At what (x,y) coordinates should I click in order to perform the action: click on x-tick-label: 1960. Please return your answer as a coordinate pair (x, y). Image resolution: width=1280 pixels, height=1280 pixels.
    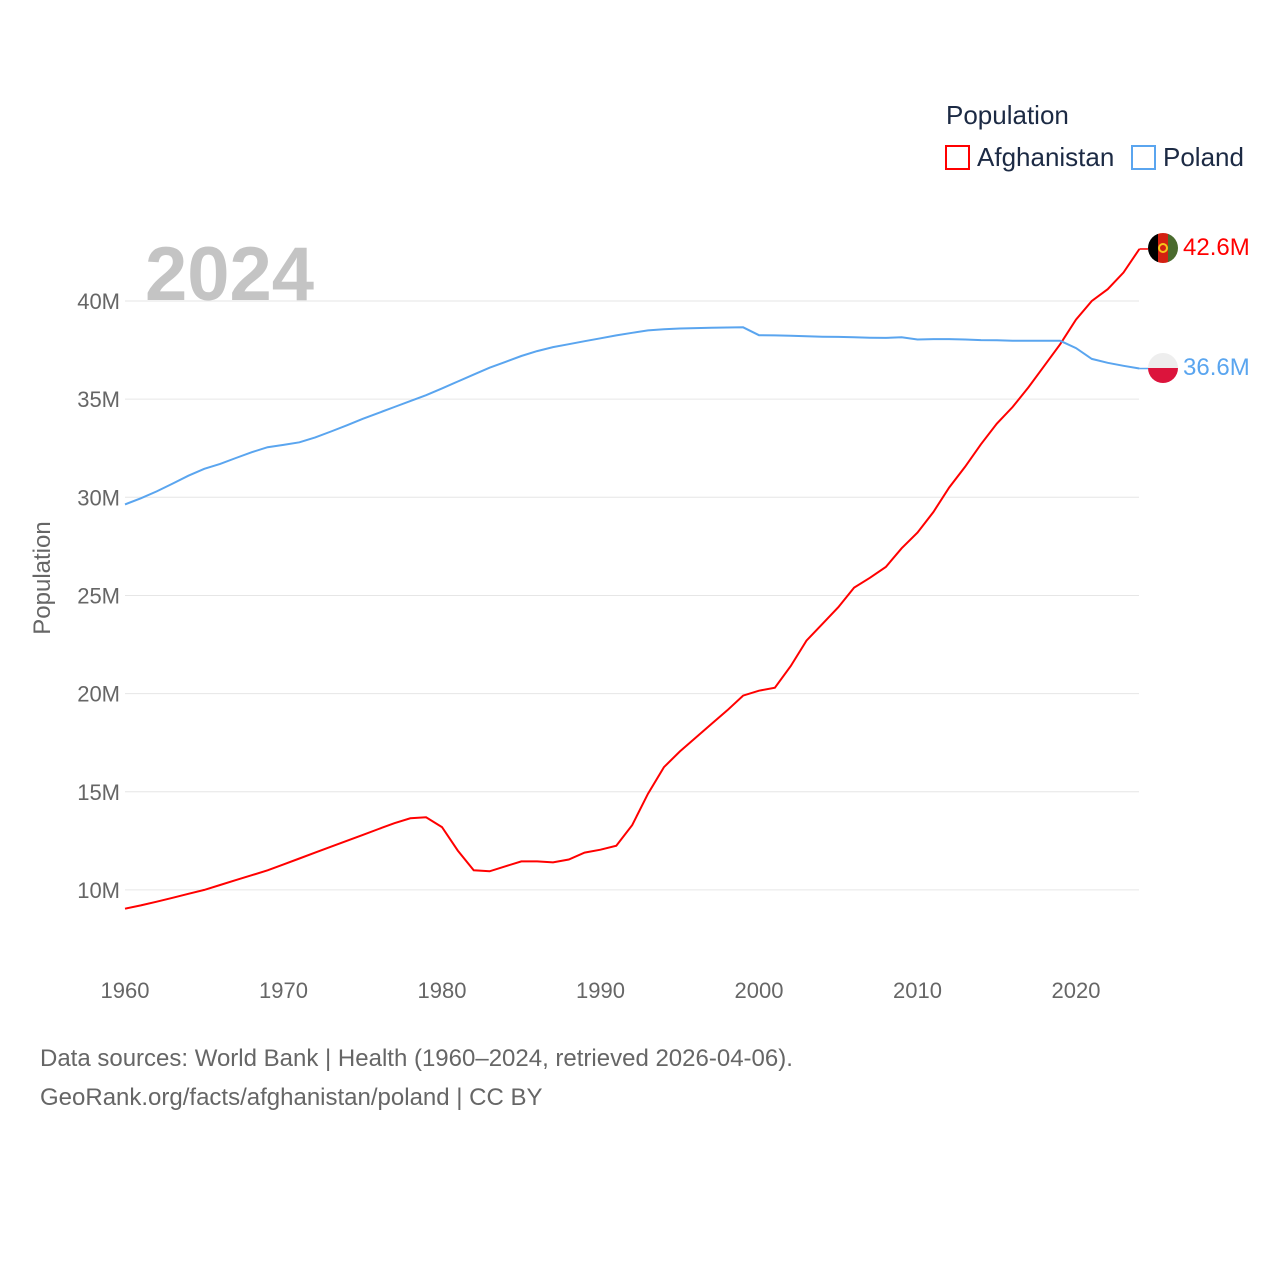
    Looking at the image, I should click on (125, 990).